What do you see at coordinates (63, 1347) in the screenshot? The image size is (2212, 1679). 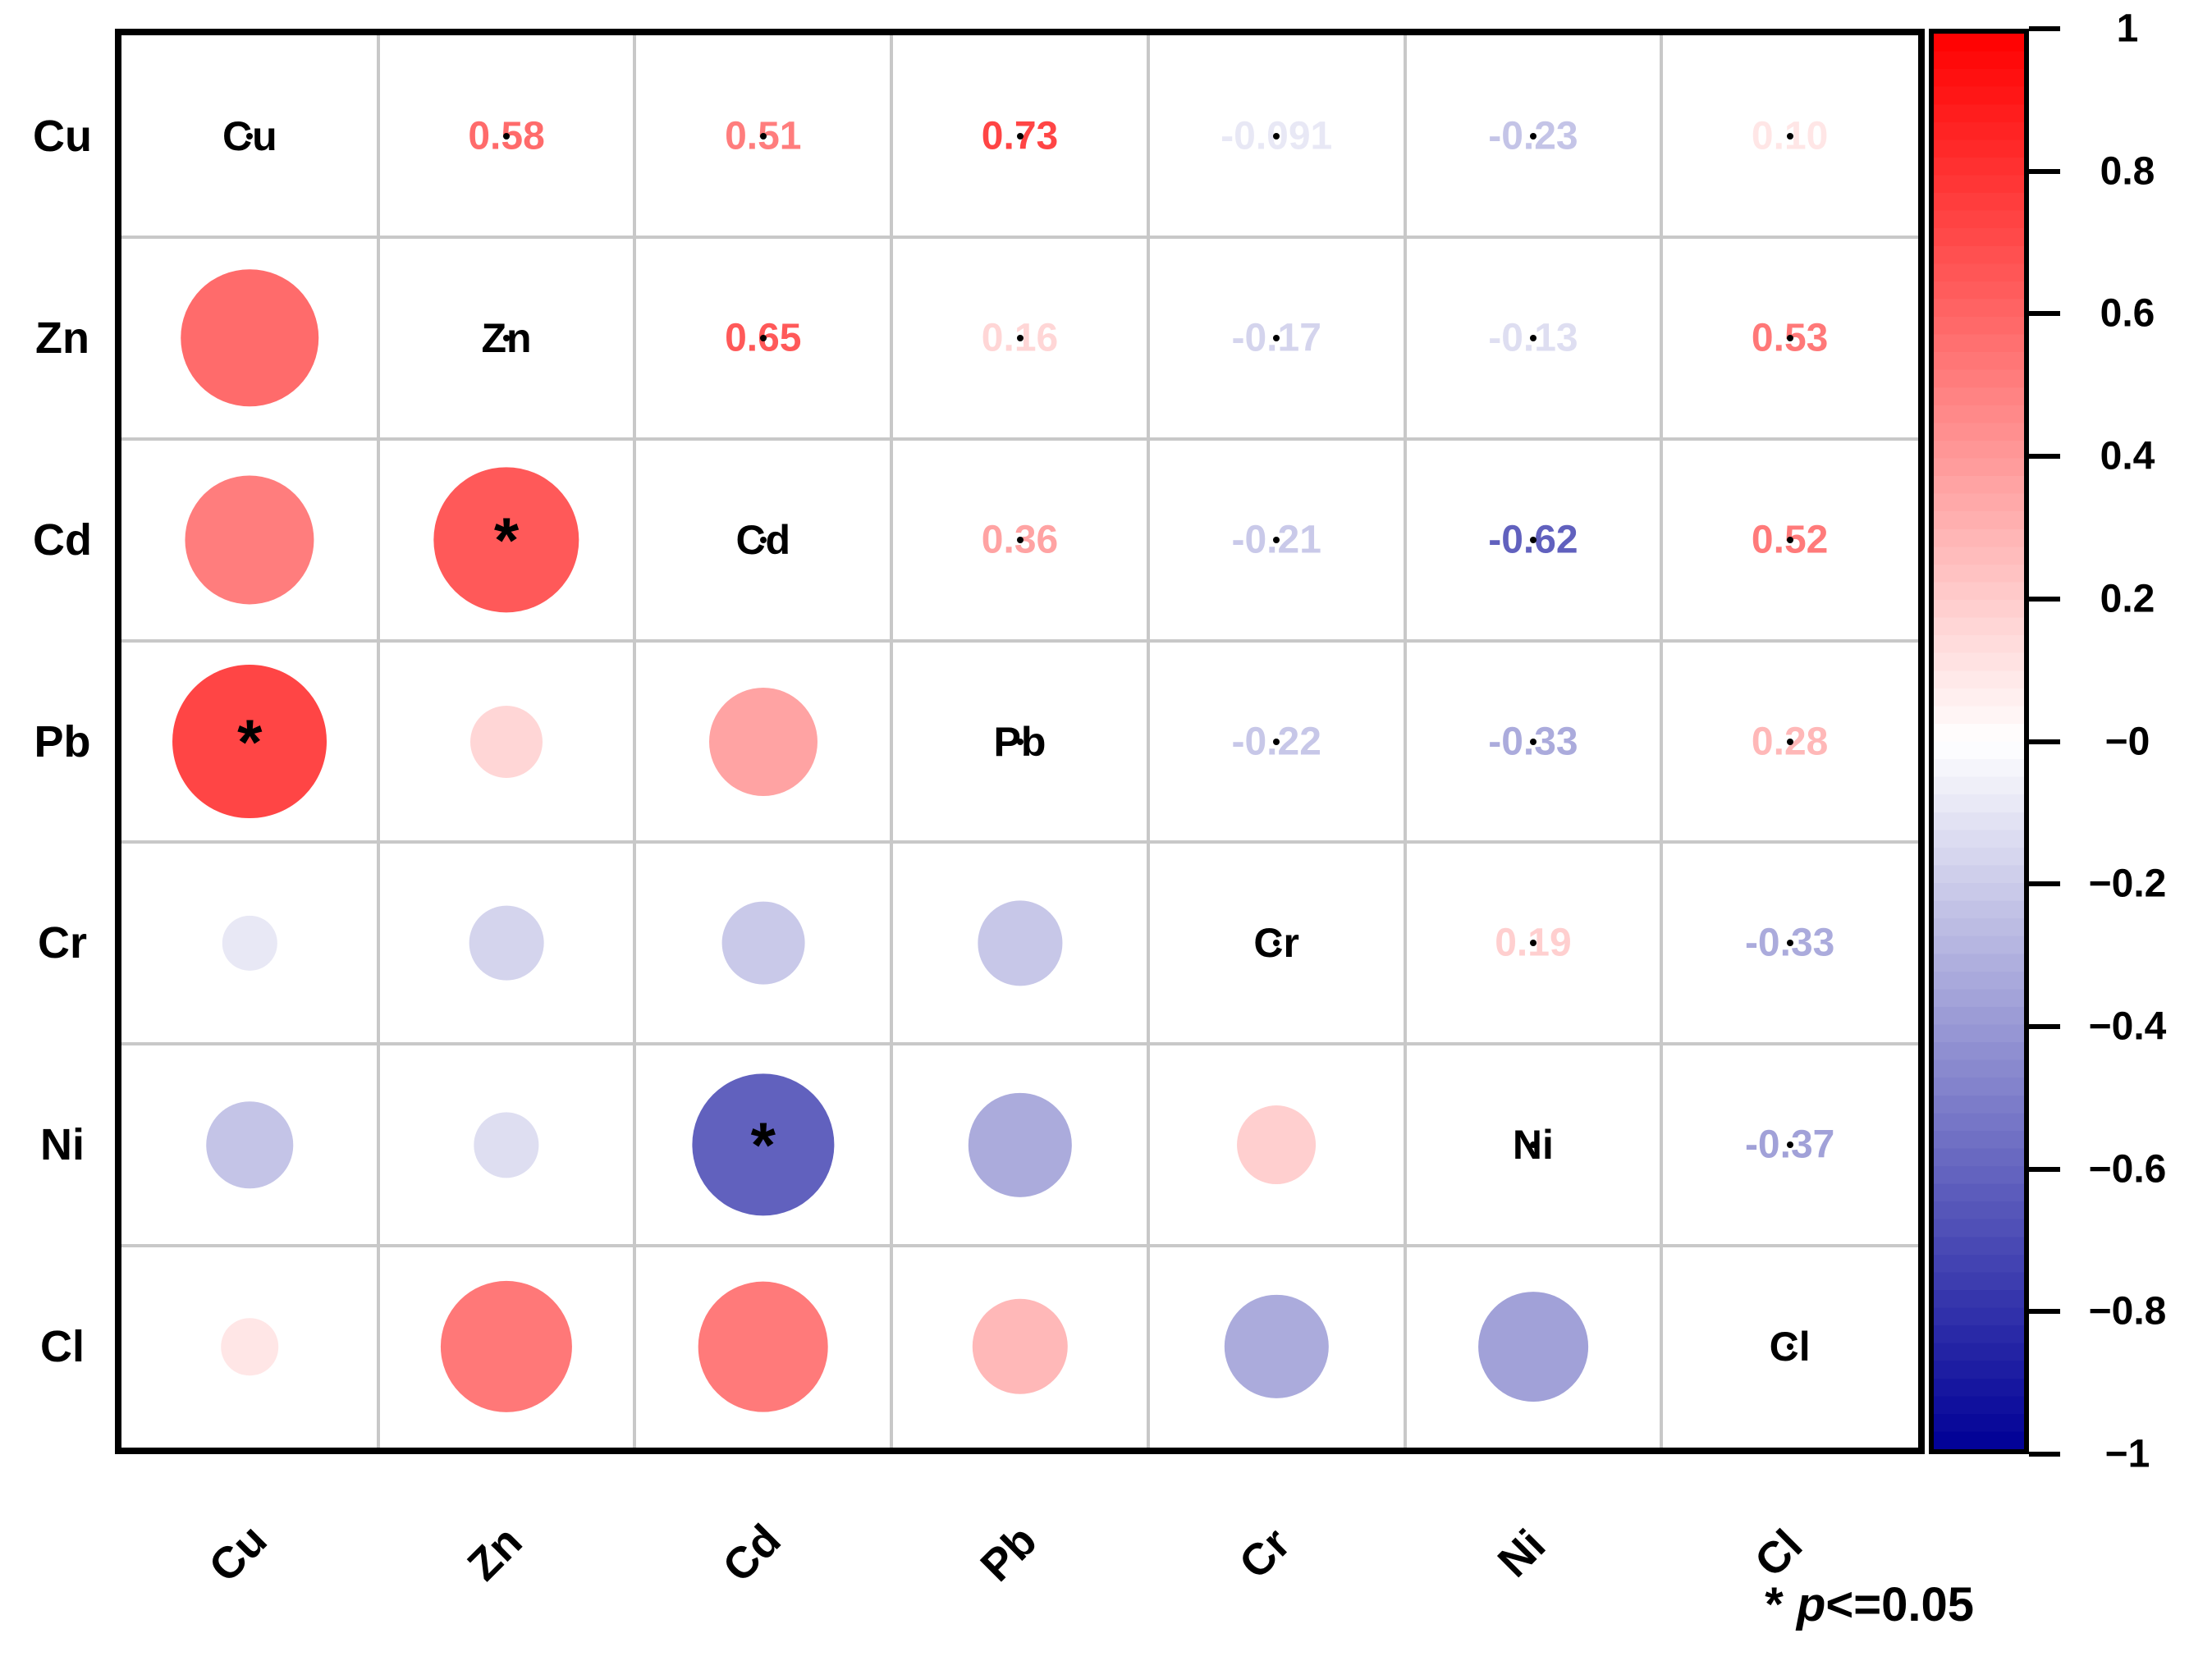 I see `y-axis-label: Cl` at bounding box center [63, 1347].